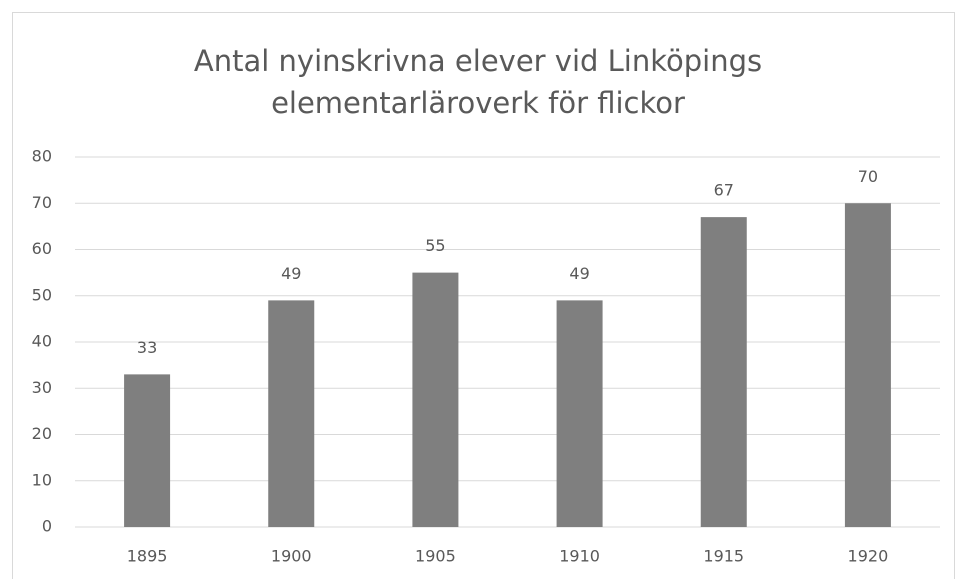 This screenshot has width=956, height=579. I want to click on y-tick-label: 70, so click(42, 202).